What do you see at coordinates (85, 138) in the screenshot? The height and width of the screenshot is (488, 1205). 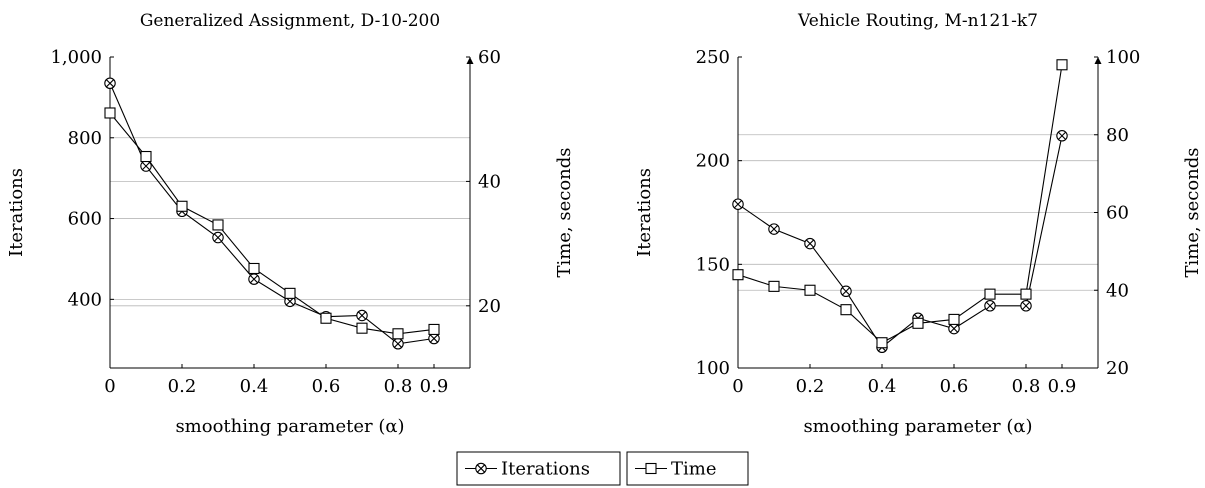 I see `y-left-tick-label: 800` at bounding box center [85, 138].